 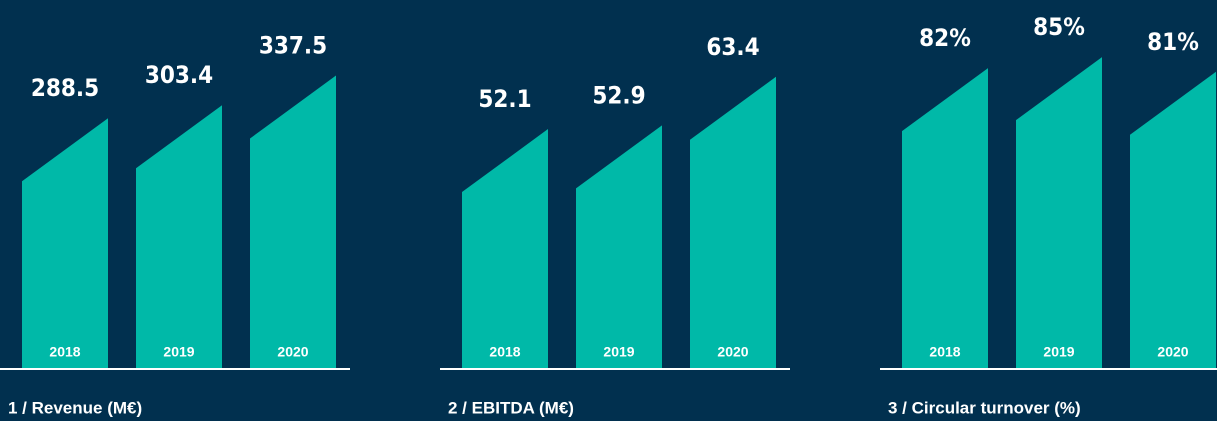 What do you see at coordinates (732, 47) in the screenshot?
I see `value-label: 63.4` at bounding box center [732, 47].